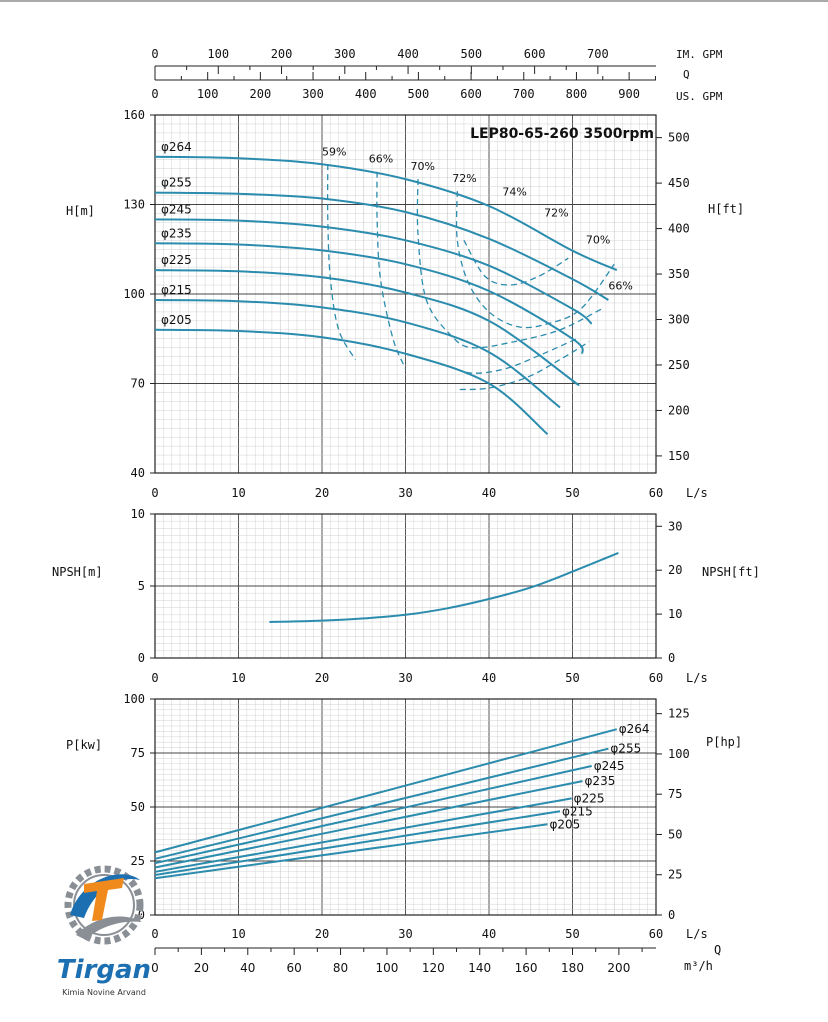  Describe the element at coordinates (334, 151) in the screenshot. I see `efficiency-label: 59%` at that location.